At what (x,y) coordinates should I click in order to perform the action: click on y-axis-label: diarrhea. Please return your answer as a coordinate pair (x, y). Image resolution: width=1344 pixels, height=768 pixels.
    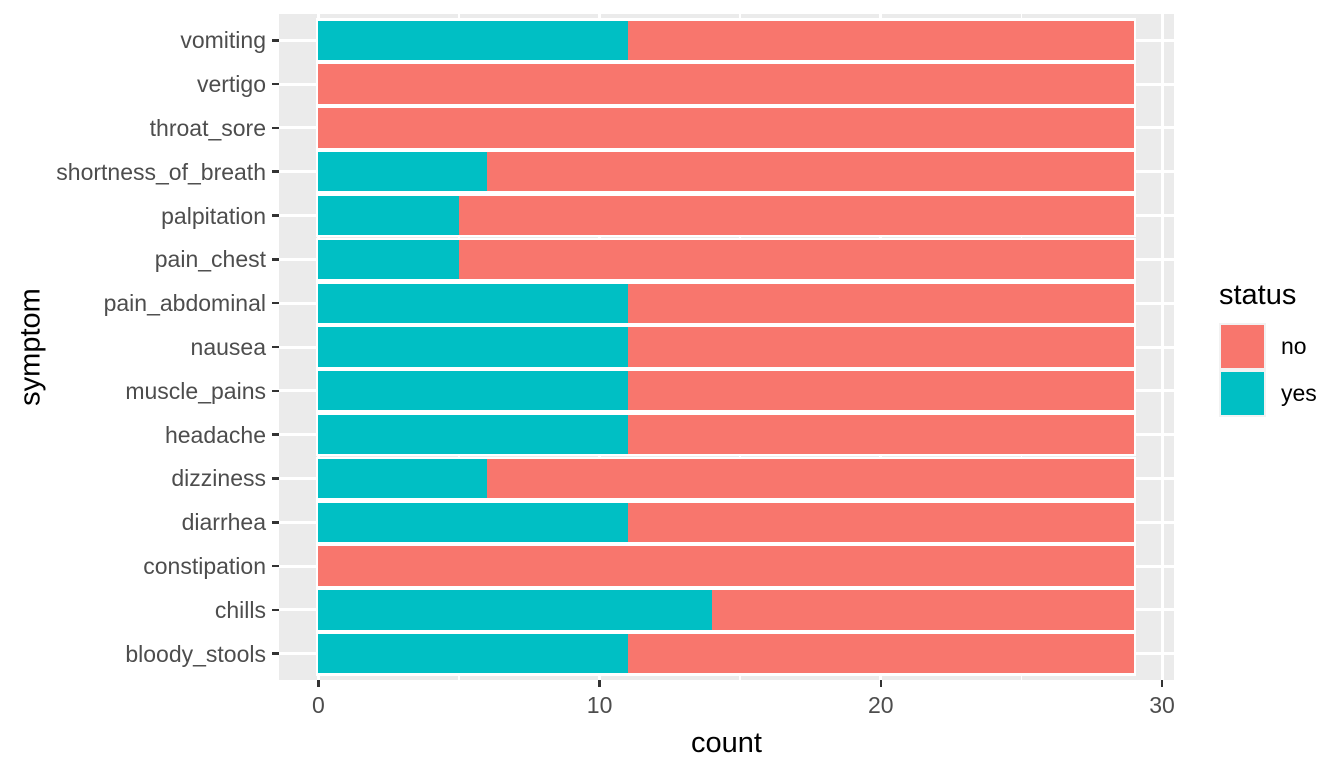
    Looking at the image, I should click on (223, 522).